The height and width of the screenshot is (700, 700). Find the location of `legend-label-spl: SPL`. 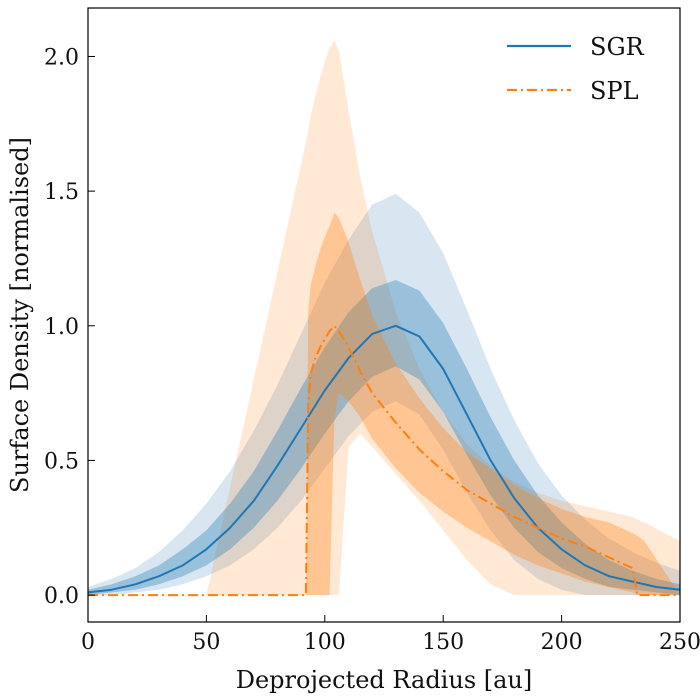

legend-label-spl: SPL is located at coordinates (614, 91).